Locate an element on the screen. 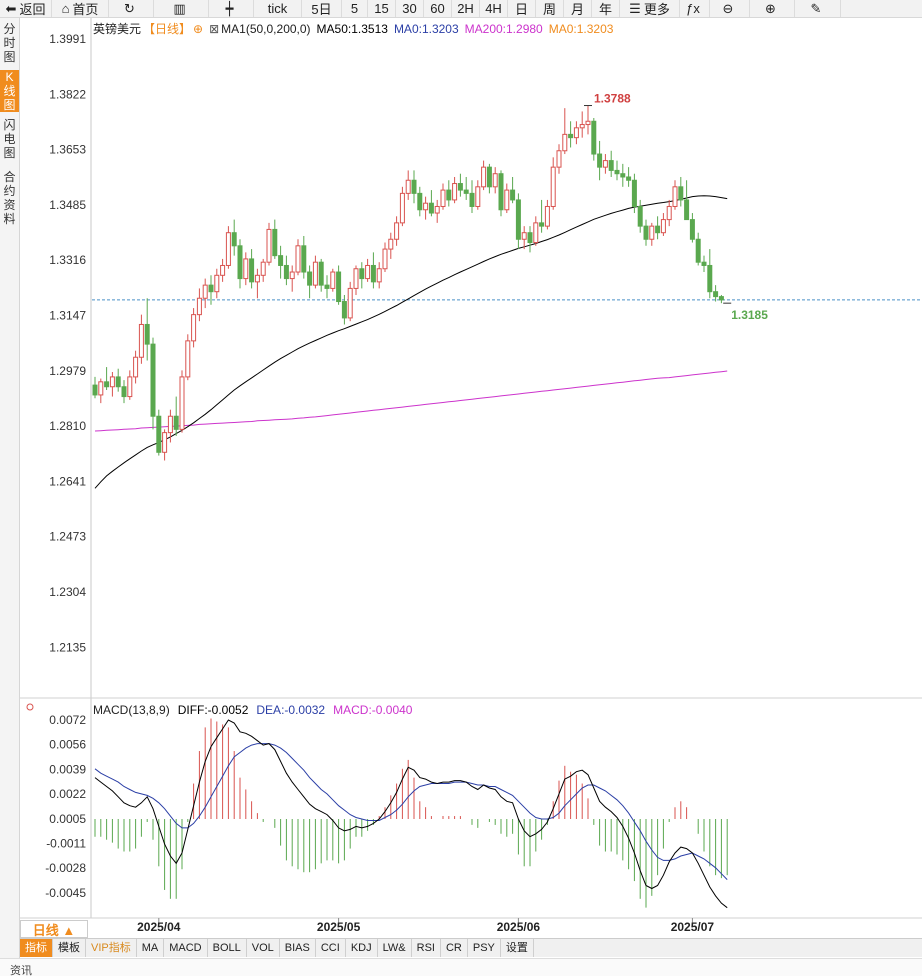 This screenshot has height=978, width=922. indicator-tab-bias: BIAS is located at coordinates (298, 948).